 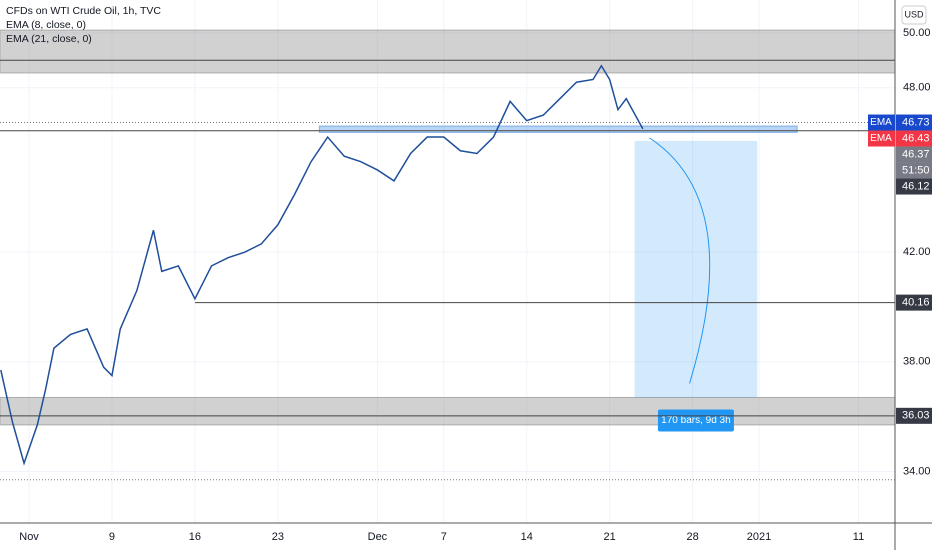 I want to click on x-tick-label: 2021, so click(x=759, y=537).